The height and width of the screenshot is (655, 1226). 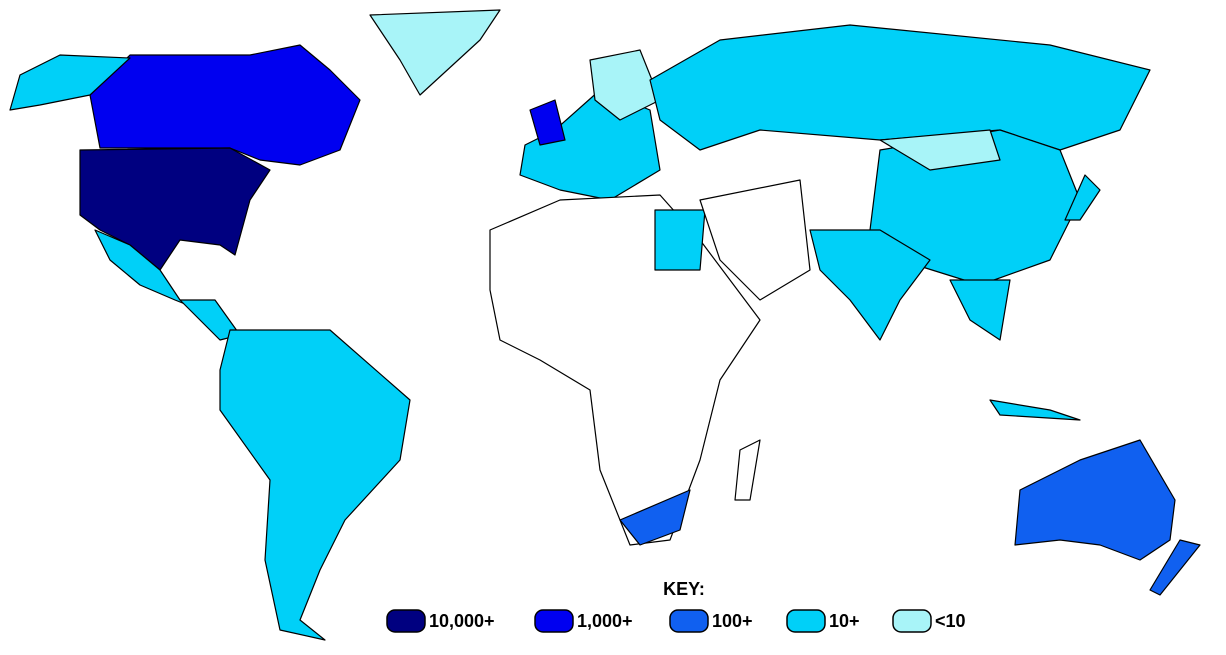 I want to click on legend-label: 1,000+, so click(x=605, y=621).